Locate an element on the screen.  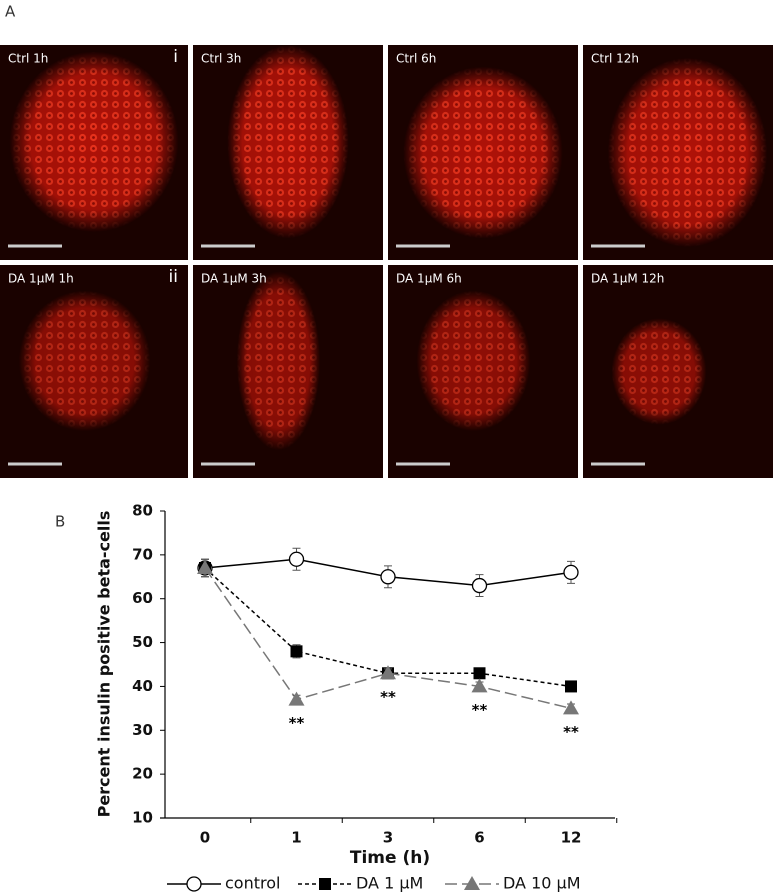
y-tick-label: 70 is located at coordinates (142, 554).